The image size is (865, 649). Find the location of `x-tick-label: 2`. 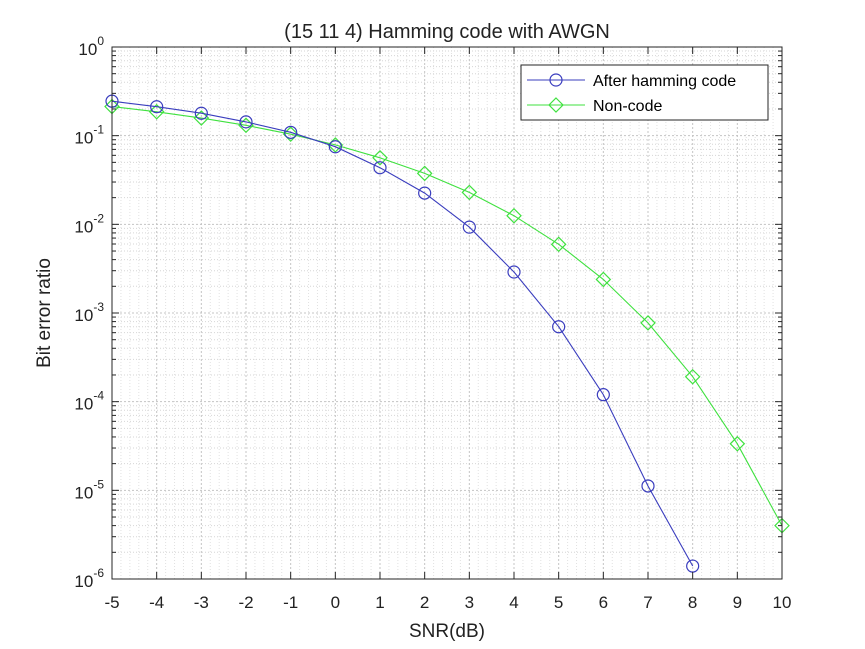

x-tick-label: 2 is located at coordinates (424, 602).